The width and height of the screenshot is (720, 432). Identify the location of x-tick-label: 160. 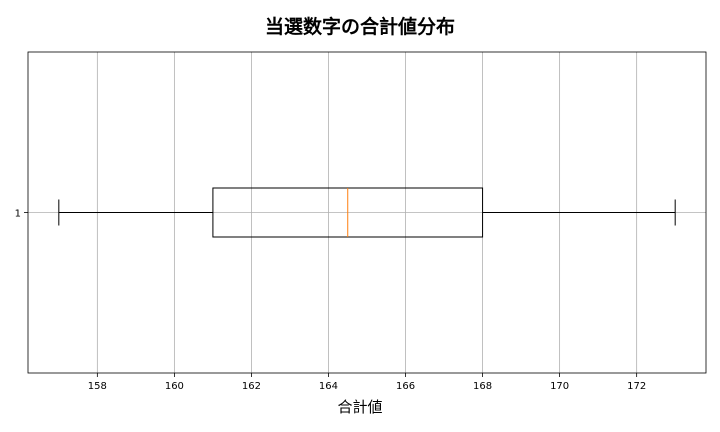
(174, 386).